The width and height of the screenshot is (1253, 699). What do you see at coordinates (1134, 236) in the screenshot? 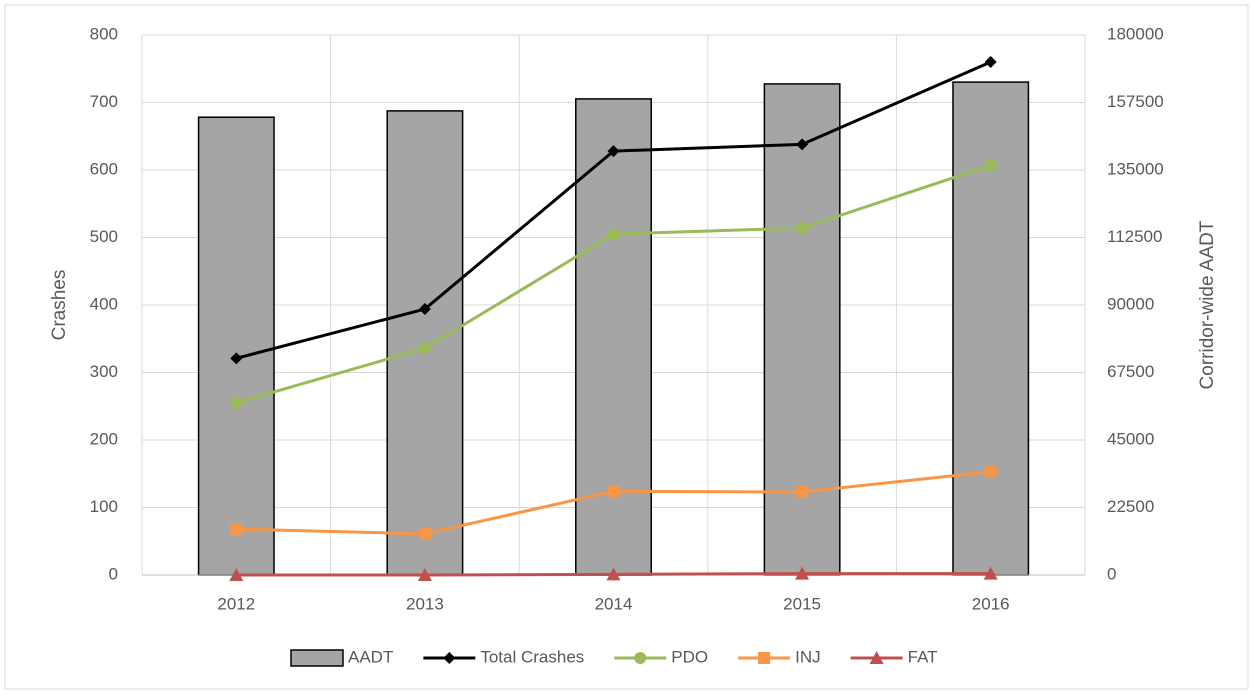
I see `y2-tick-label: 112500` at bounding box center [1134, 236].